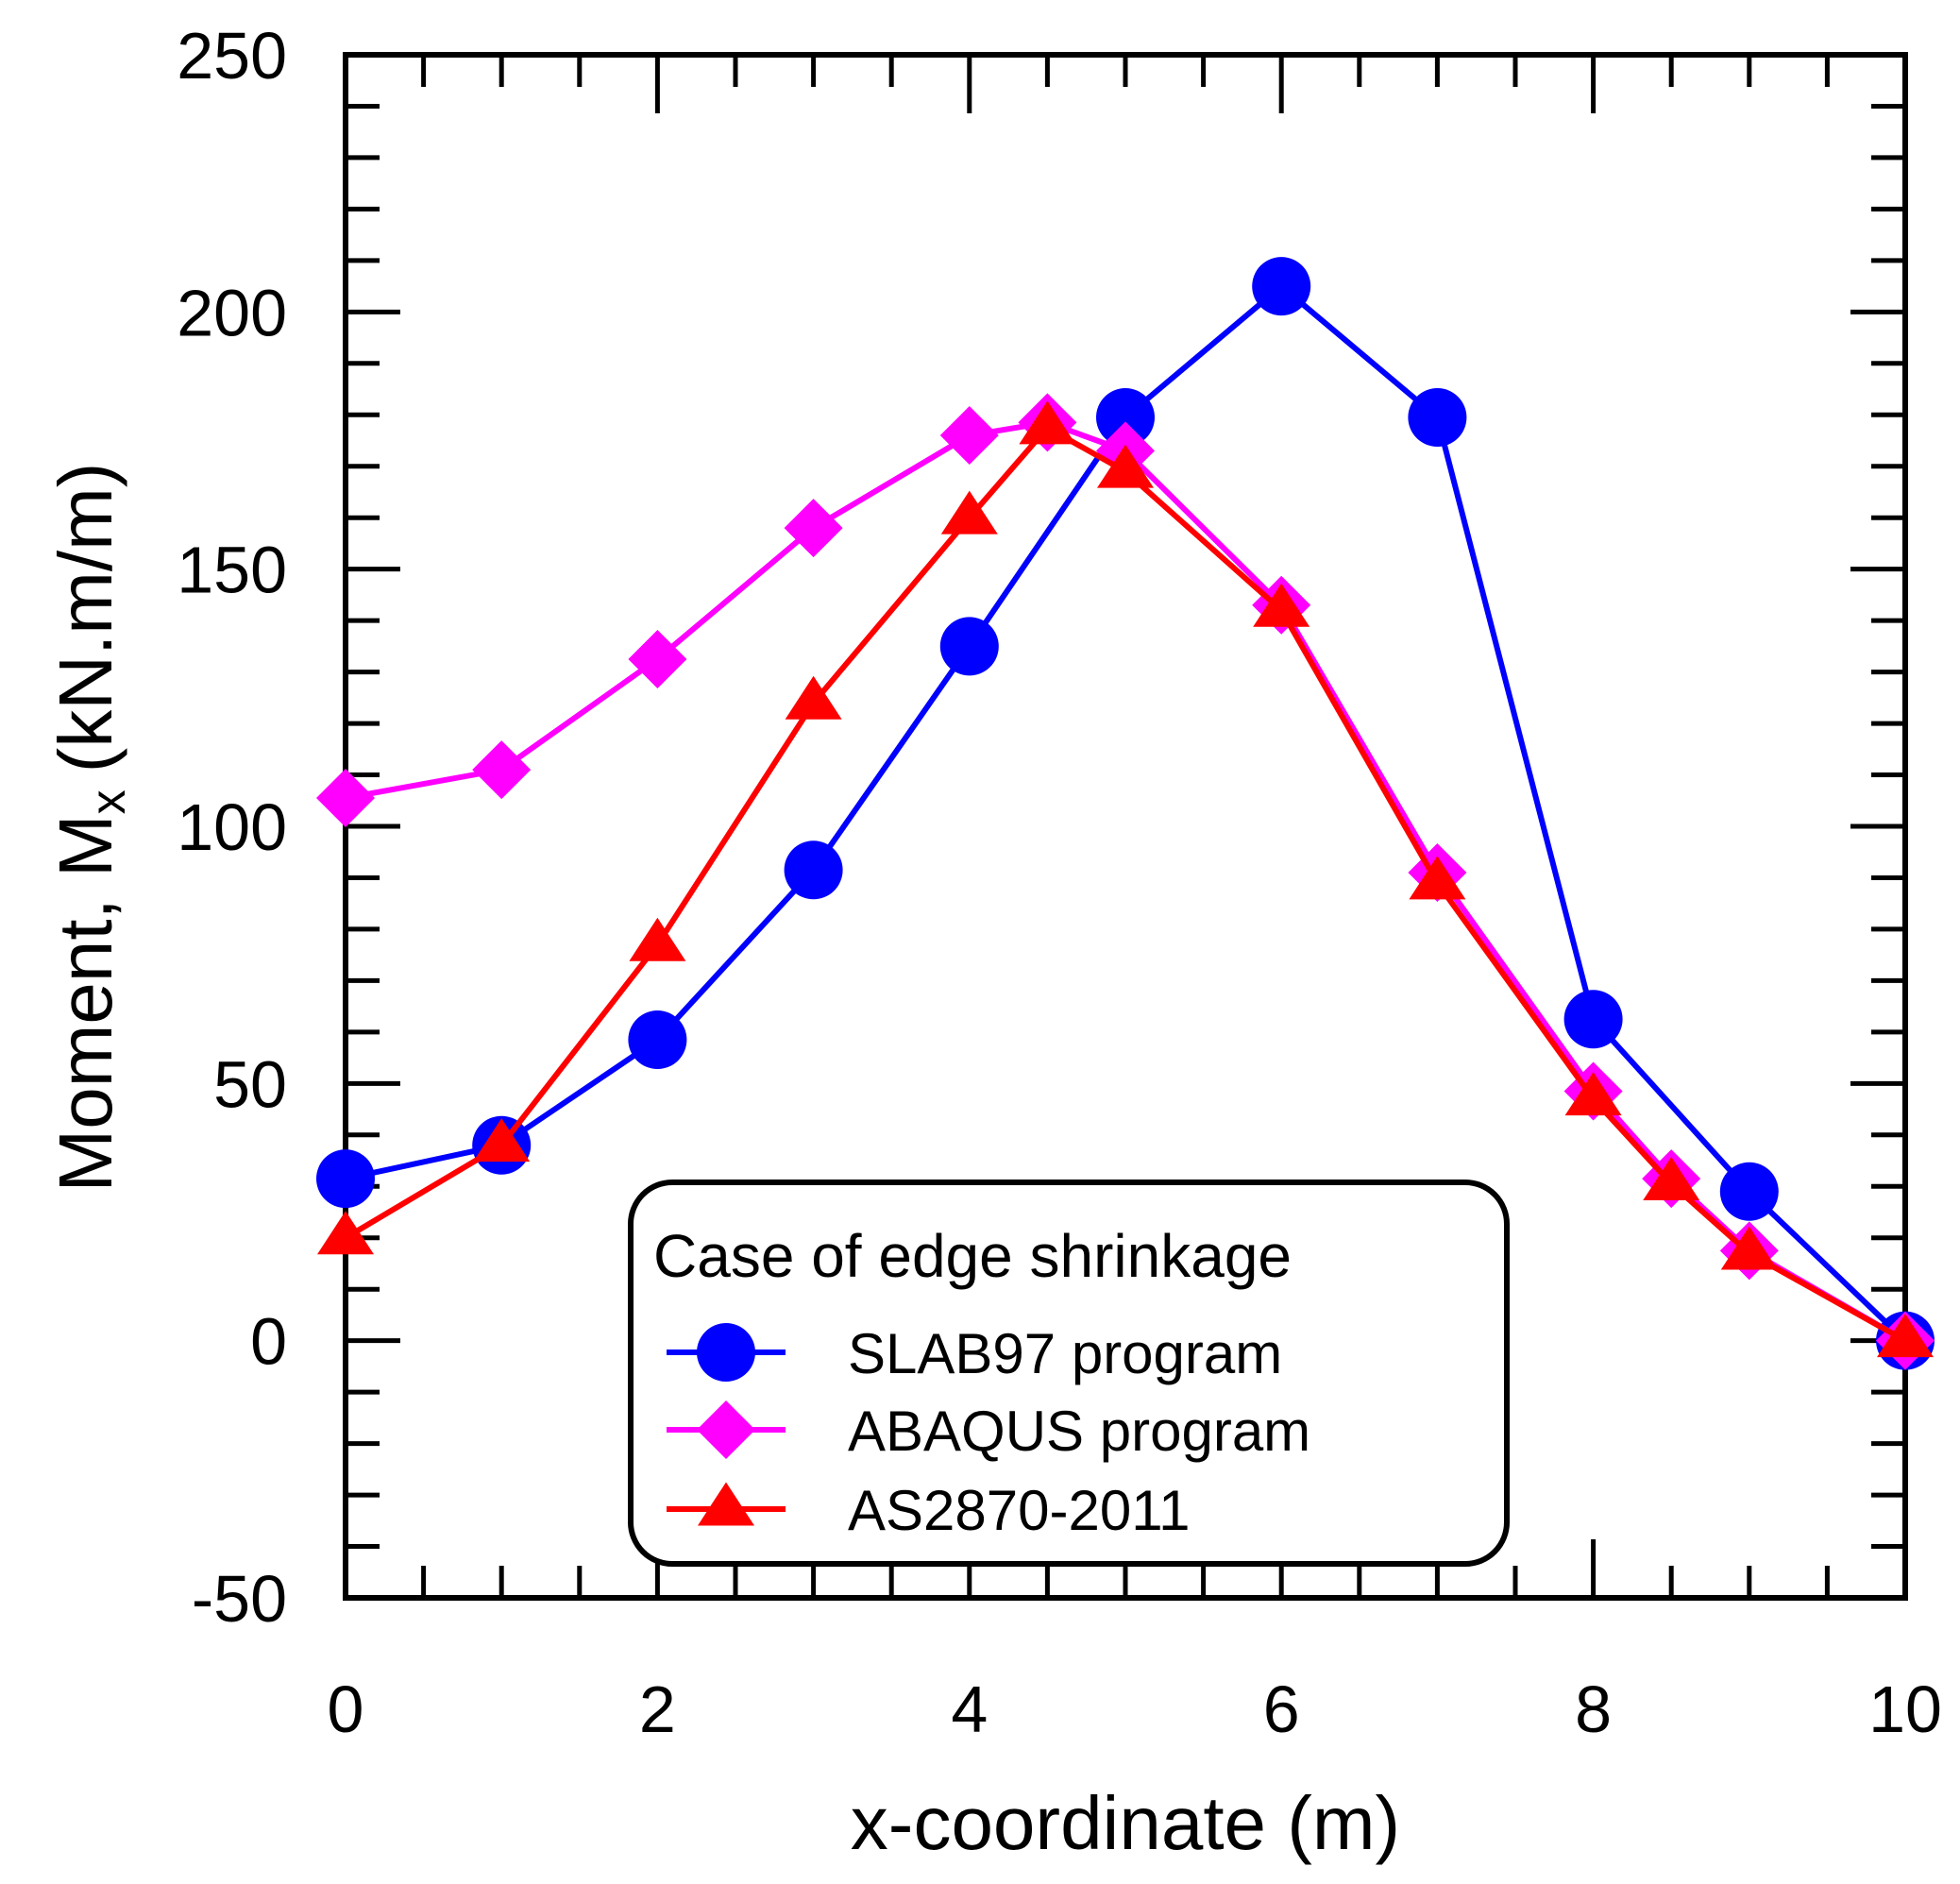 The width and height of the screenshot is (1960, 1884). Describe the element at coordinates (972, 1256) in the screenshot. I see `legend-title: Case of edge shrinkage` at that location.